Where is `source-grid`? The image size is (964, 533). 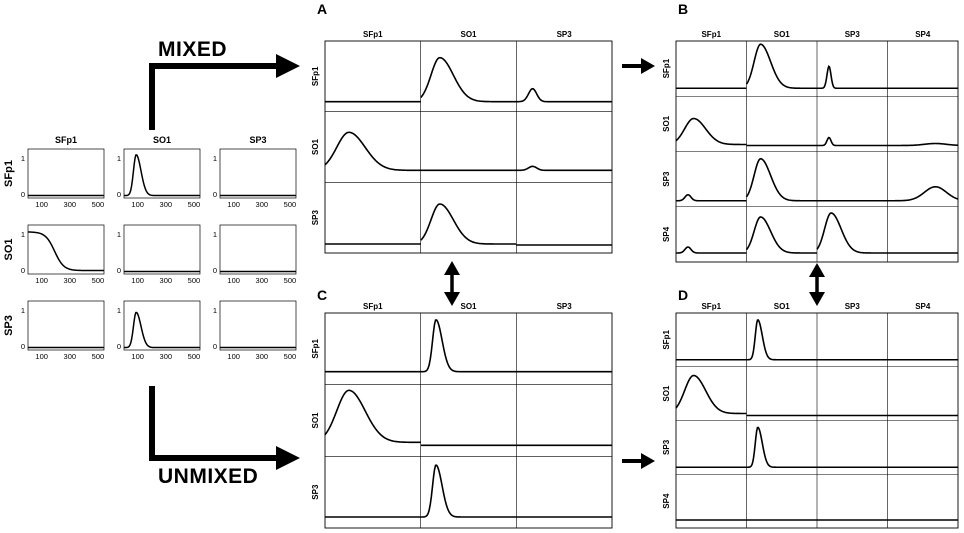
source-grid is located at coordinates (162, 249).